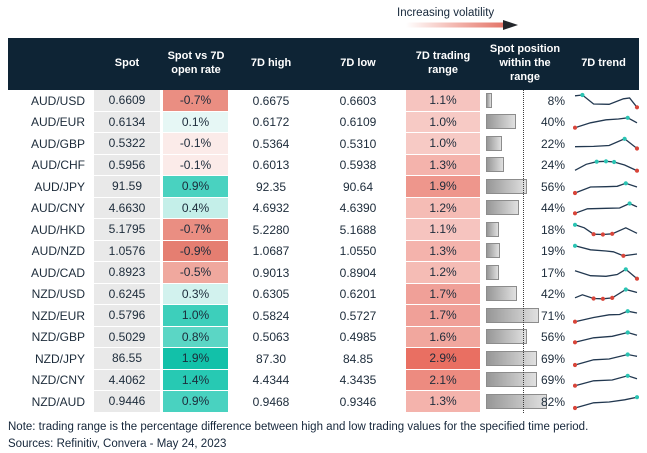 This screenshot has width=647, height=453. What do you see at coordinates (196, 402) in the screenshot?
I see `change-value: 0.9%` at bounding box center [196, 402].